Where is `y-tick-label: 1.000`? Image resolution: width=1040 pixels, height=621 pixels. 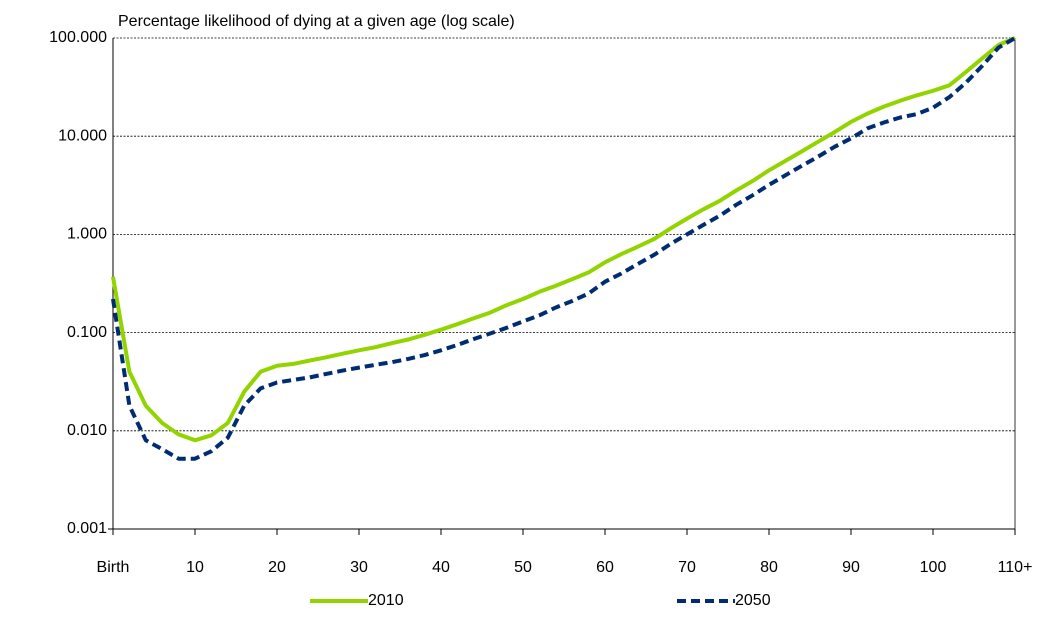
y-tick-label: 1.000 is located at coordinates (87, 234).